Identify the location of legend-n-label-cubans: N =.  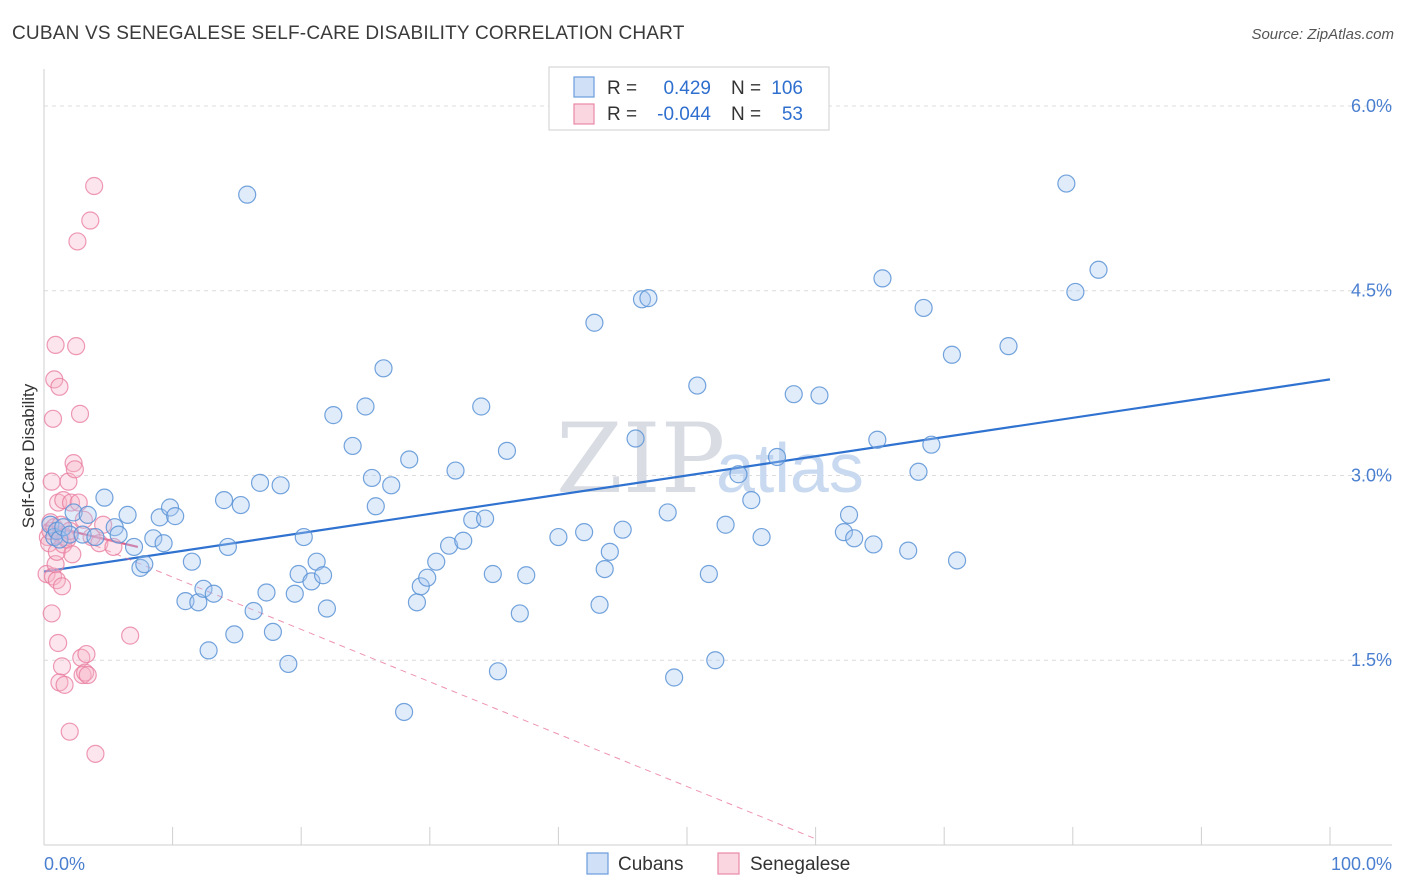
(746, 88).